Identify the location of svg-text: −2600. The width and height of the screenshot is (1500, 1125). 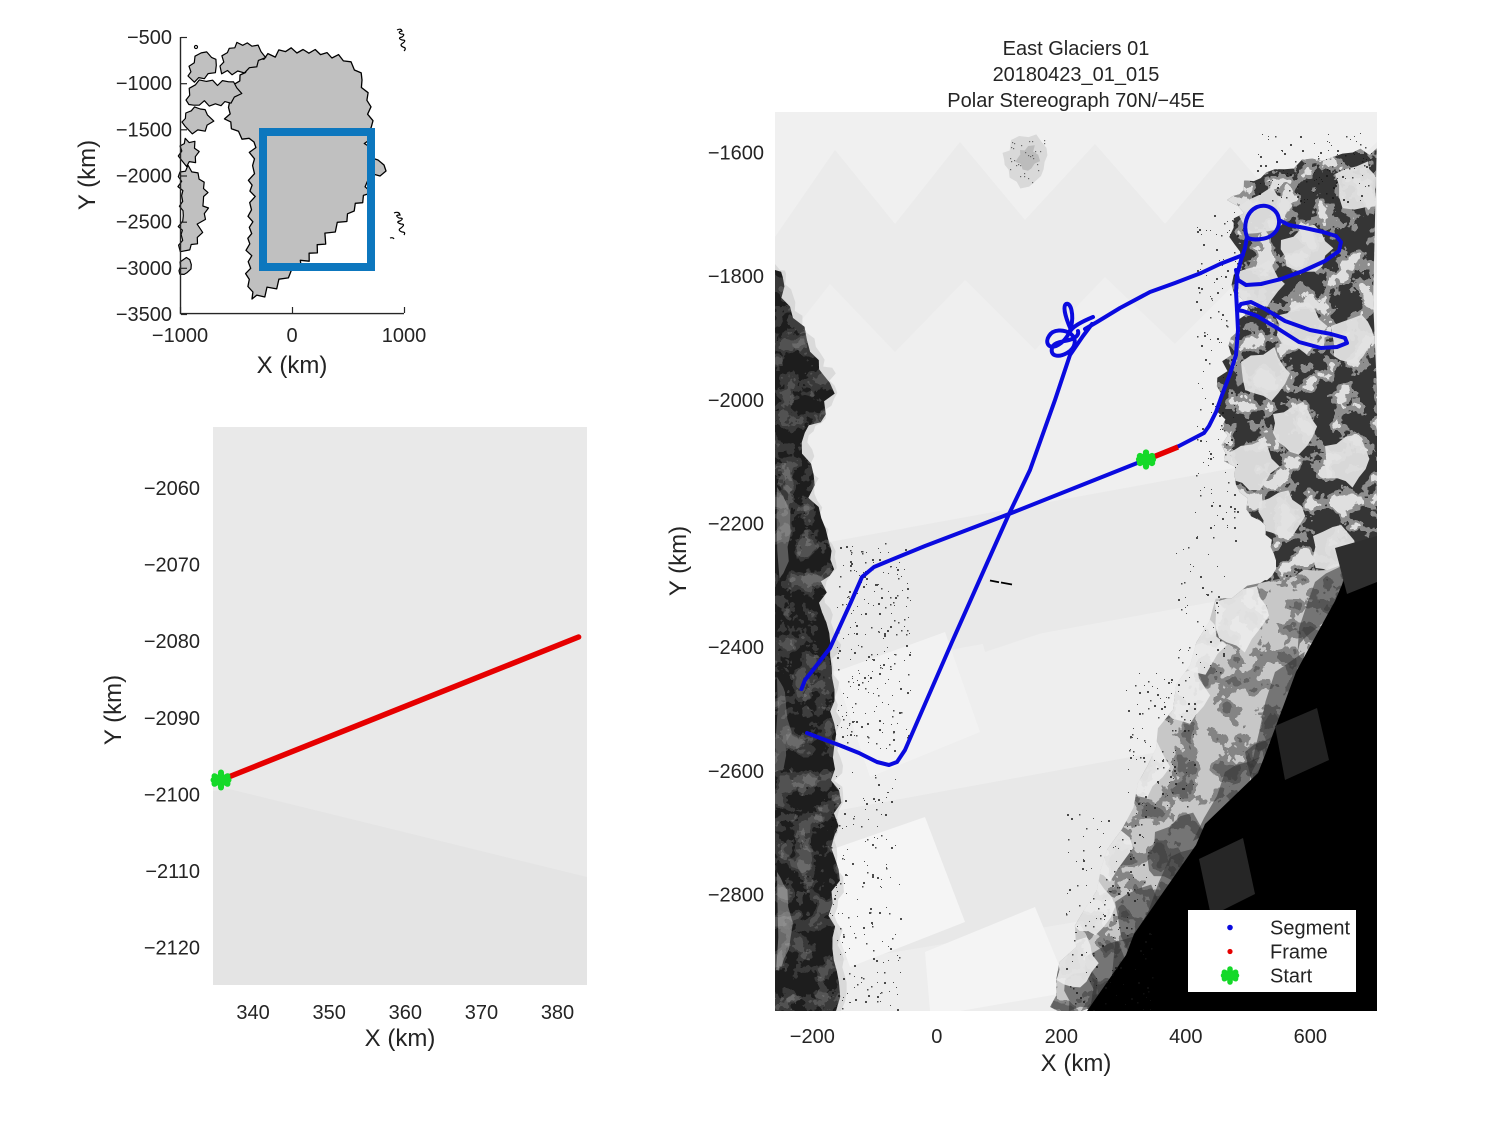
(736, 772).